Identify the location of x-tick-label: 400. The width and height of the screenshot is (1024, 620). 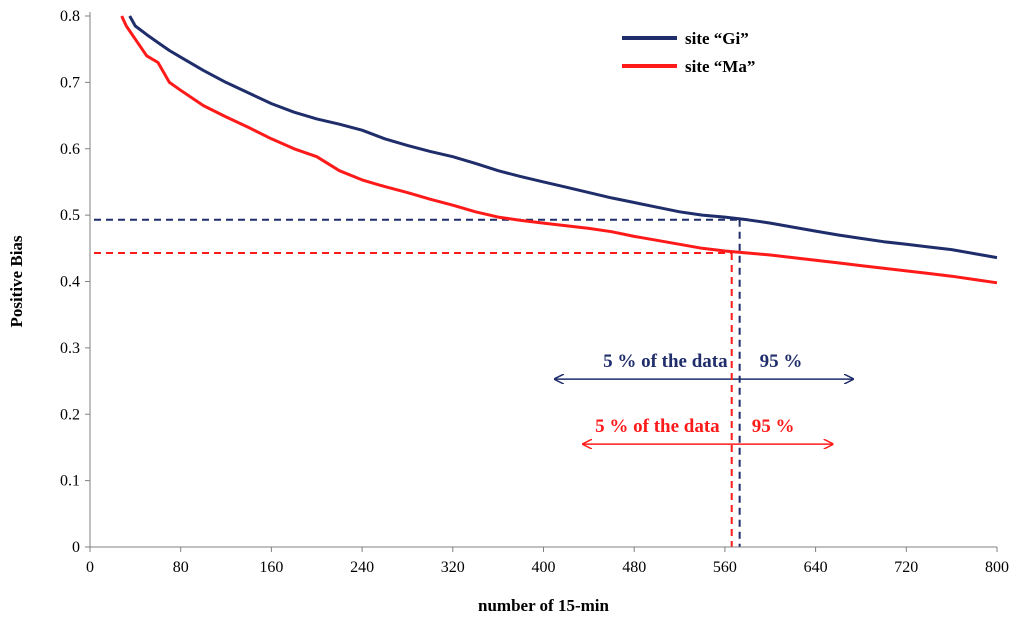
(544, 567).